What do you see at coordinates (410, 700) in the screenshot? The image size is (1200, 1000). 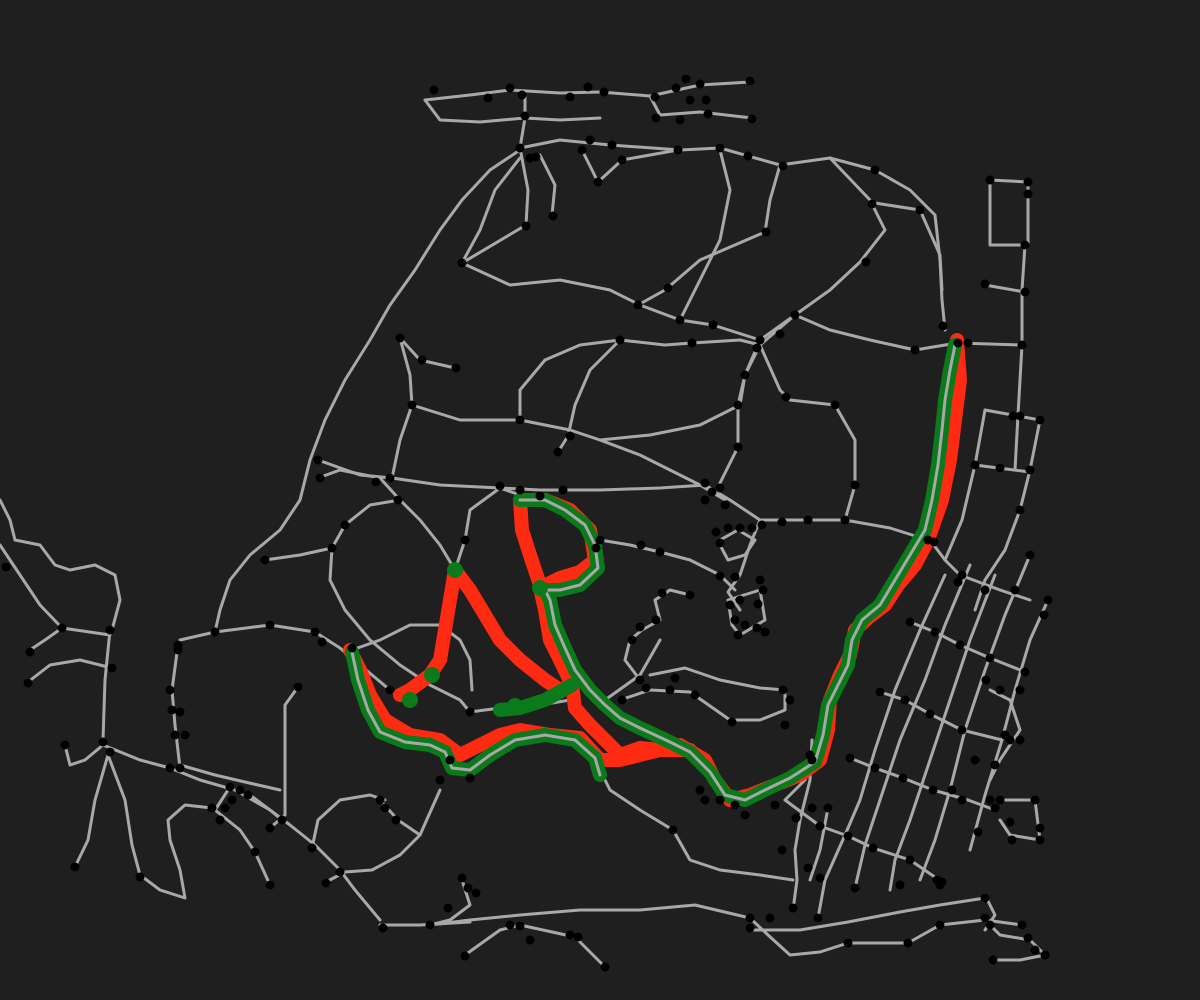 I see `route-b-waypoint` at bounding box center [410, 700].